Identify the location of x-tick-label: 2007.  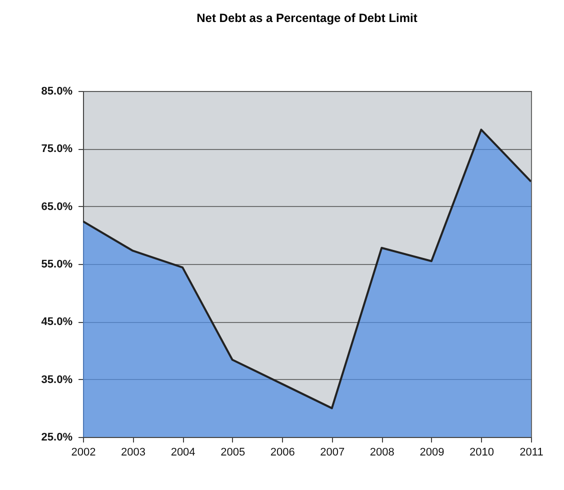
(332, 452).